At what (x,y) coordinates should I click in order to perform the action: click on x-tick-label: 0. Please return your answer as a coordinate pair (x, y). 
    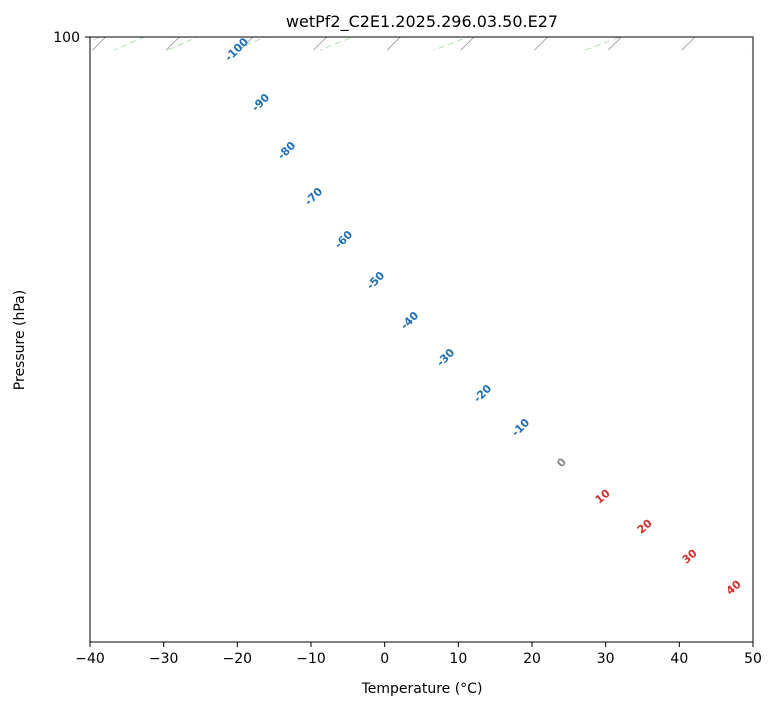
    Looking at the image, I should click on (384, 659).